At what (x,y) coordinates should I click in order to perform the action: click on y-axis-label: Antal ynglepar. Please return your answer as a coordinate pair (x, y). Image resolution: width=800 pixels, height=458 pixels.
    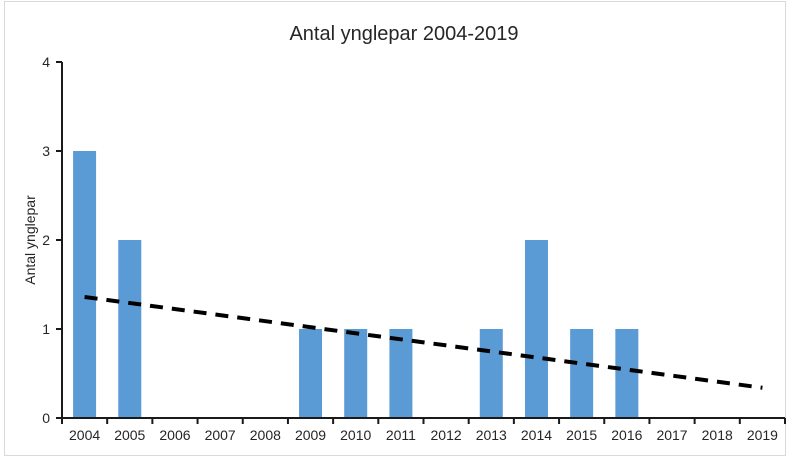
    Looking at the image, I should click on (30, 240).